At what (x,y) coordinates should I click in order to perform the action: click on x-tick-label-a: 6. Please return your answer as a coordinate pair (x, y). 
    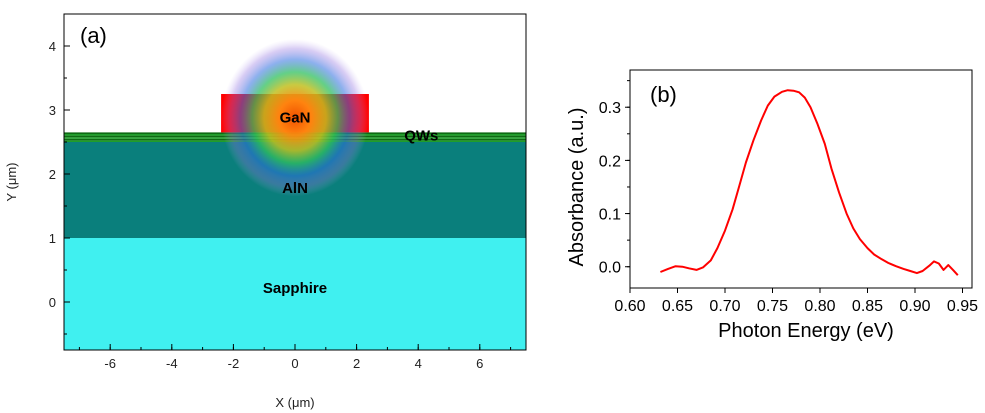
    Looking at the image, I should click on (479, 363).